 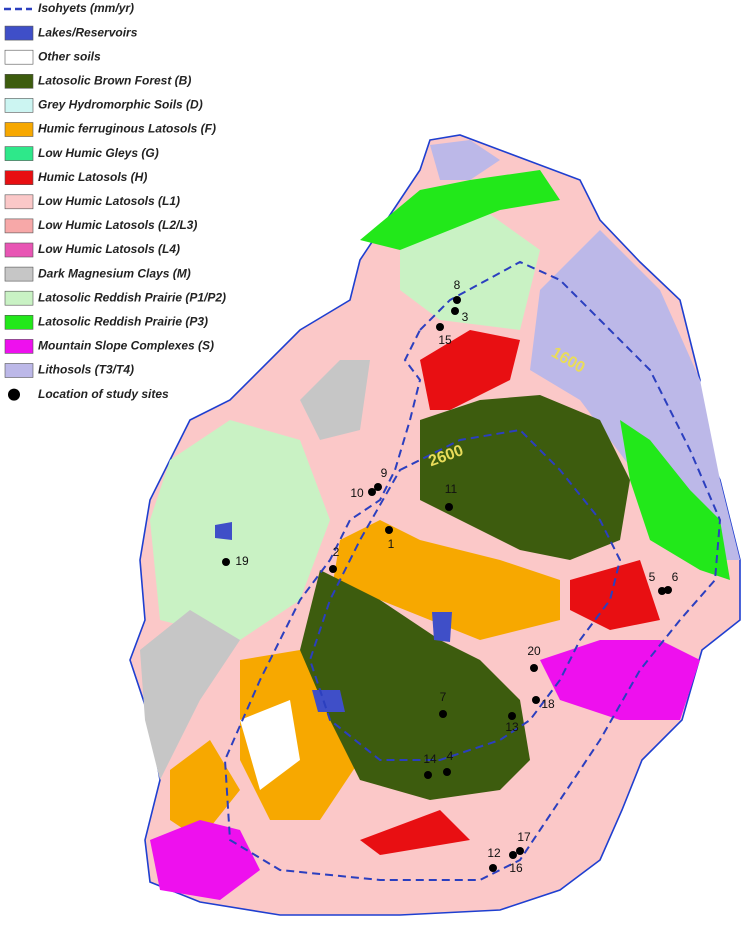 I want to click on site-label: 8, so click(x=457, y=285).